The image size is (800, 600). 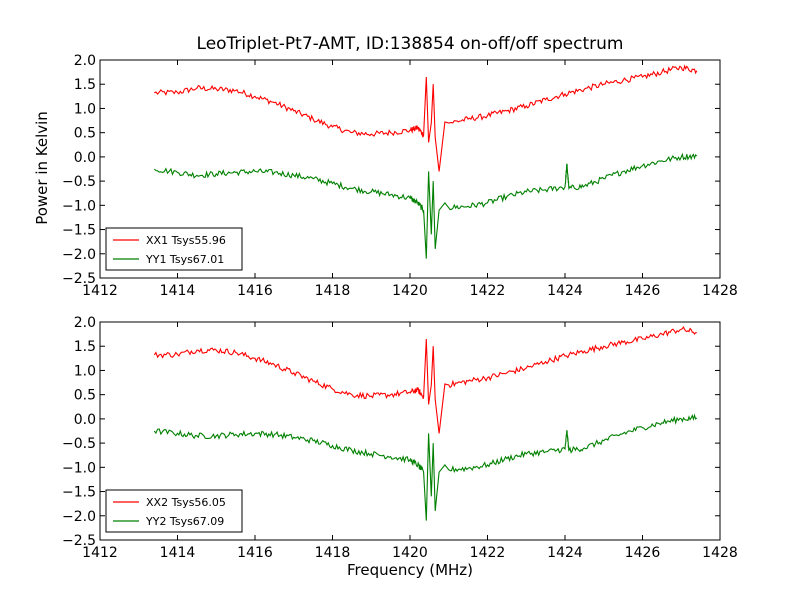 What do you see at coordinates (410, 570) in the screenshot?
I see `x-axis-label: Frequency (MHz)` at bounding box center [410, 570].